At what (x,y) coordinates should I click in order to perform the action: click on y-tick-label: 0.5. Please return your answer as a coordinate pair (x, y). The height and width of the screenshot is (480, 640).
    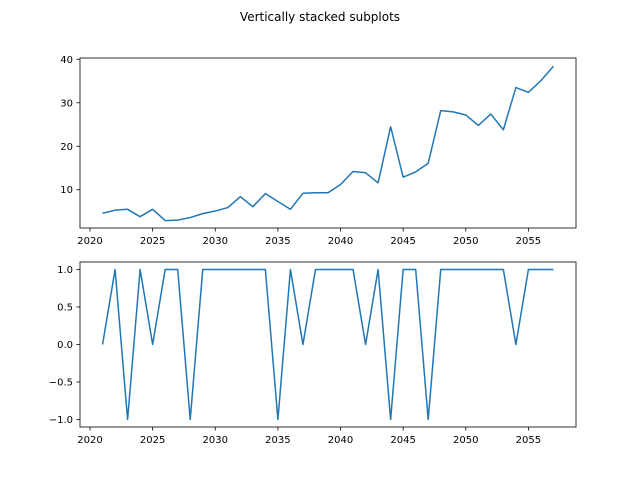
    Looking at the image, I should click on (65, 308).